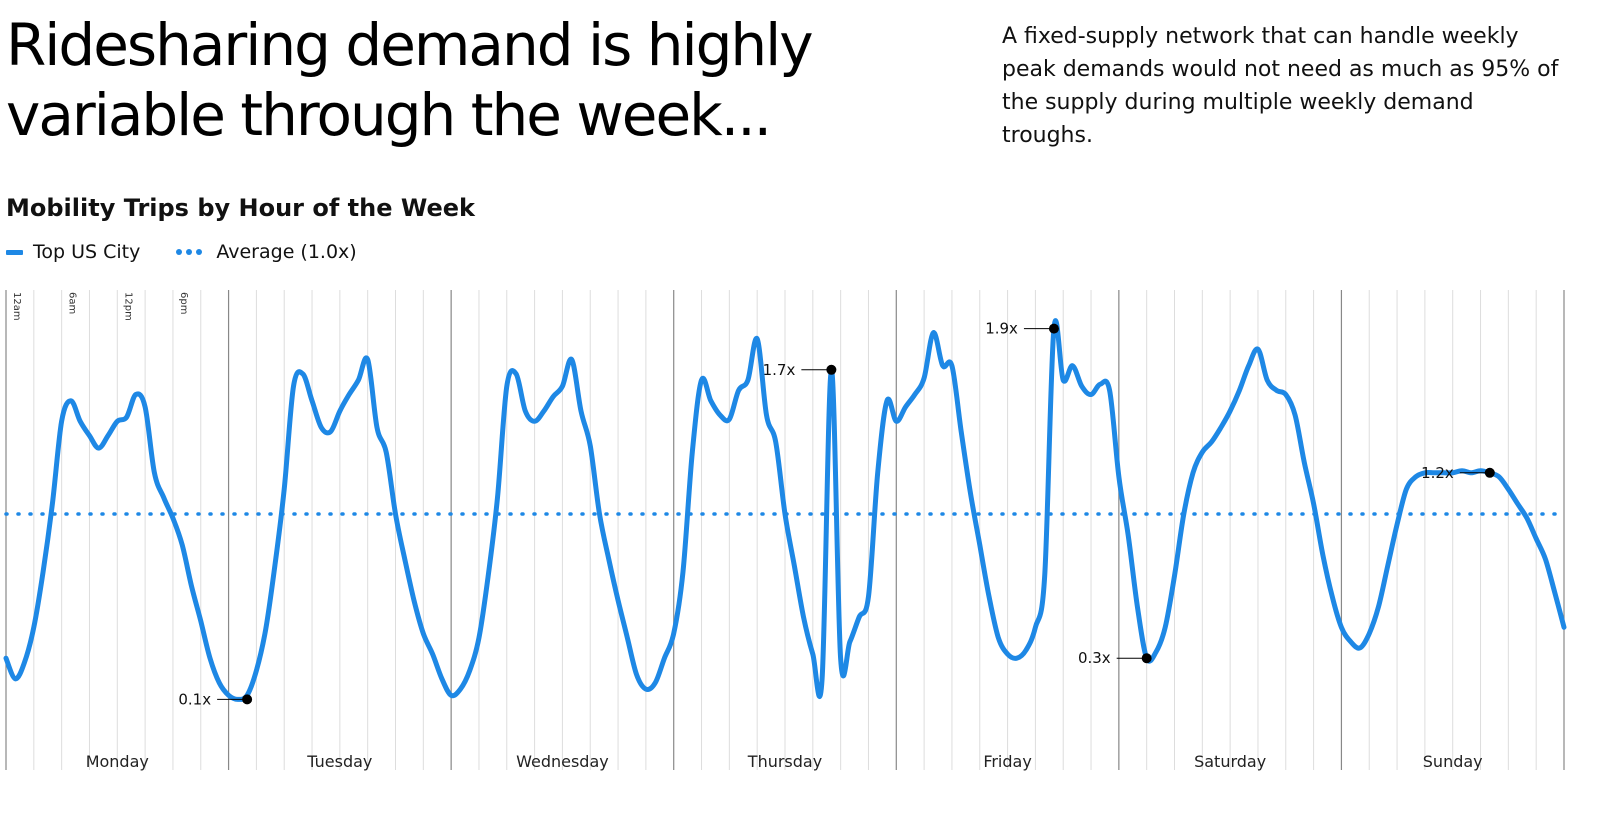  What do you see at coordinates (779, 370) in the screenshot?
I see `annotation-label: 1.7x` at bounding box center [779, 370].